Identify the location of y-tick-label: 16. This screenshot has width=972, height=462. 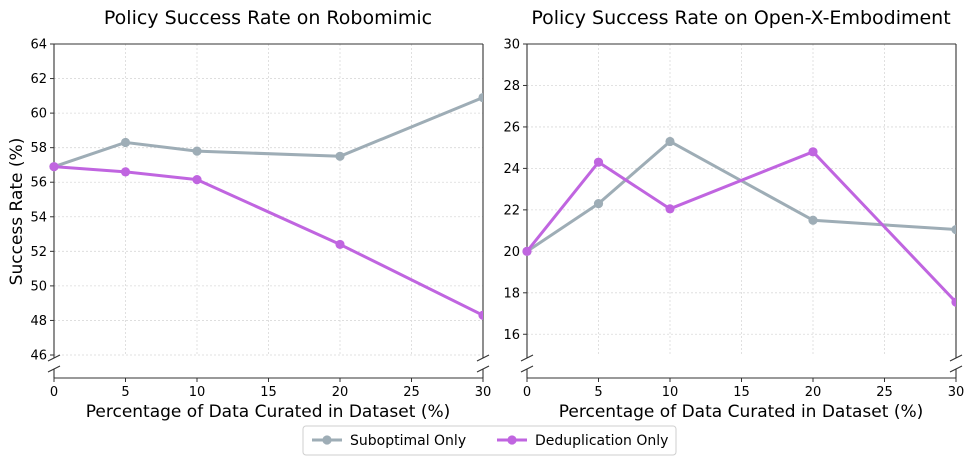
(511, 335).